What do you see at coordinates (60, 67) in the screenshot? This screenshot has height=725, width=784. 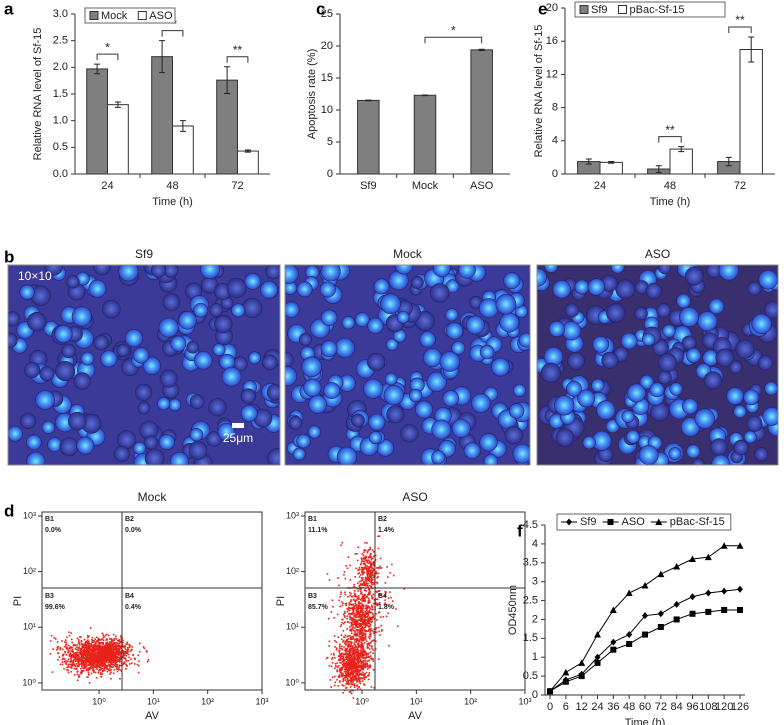 I see `y-tick-label: 2.0` at bounding box center [60, 67].